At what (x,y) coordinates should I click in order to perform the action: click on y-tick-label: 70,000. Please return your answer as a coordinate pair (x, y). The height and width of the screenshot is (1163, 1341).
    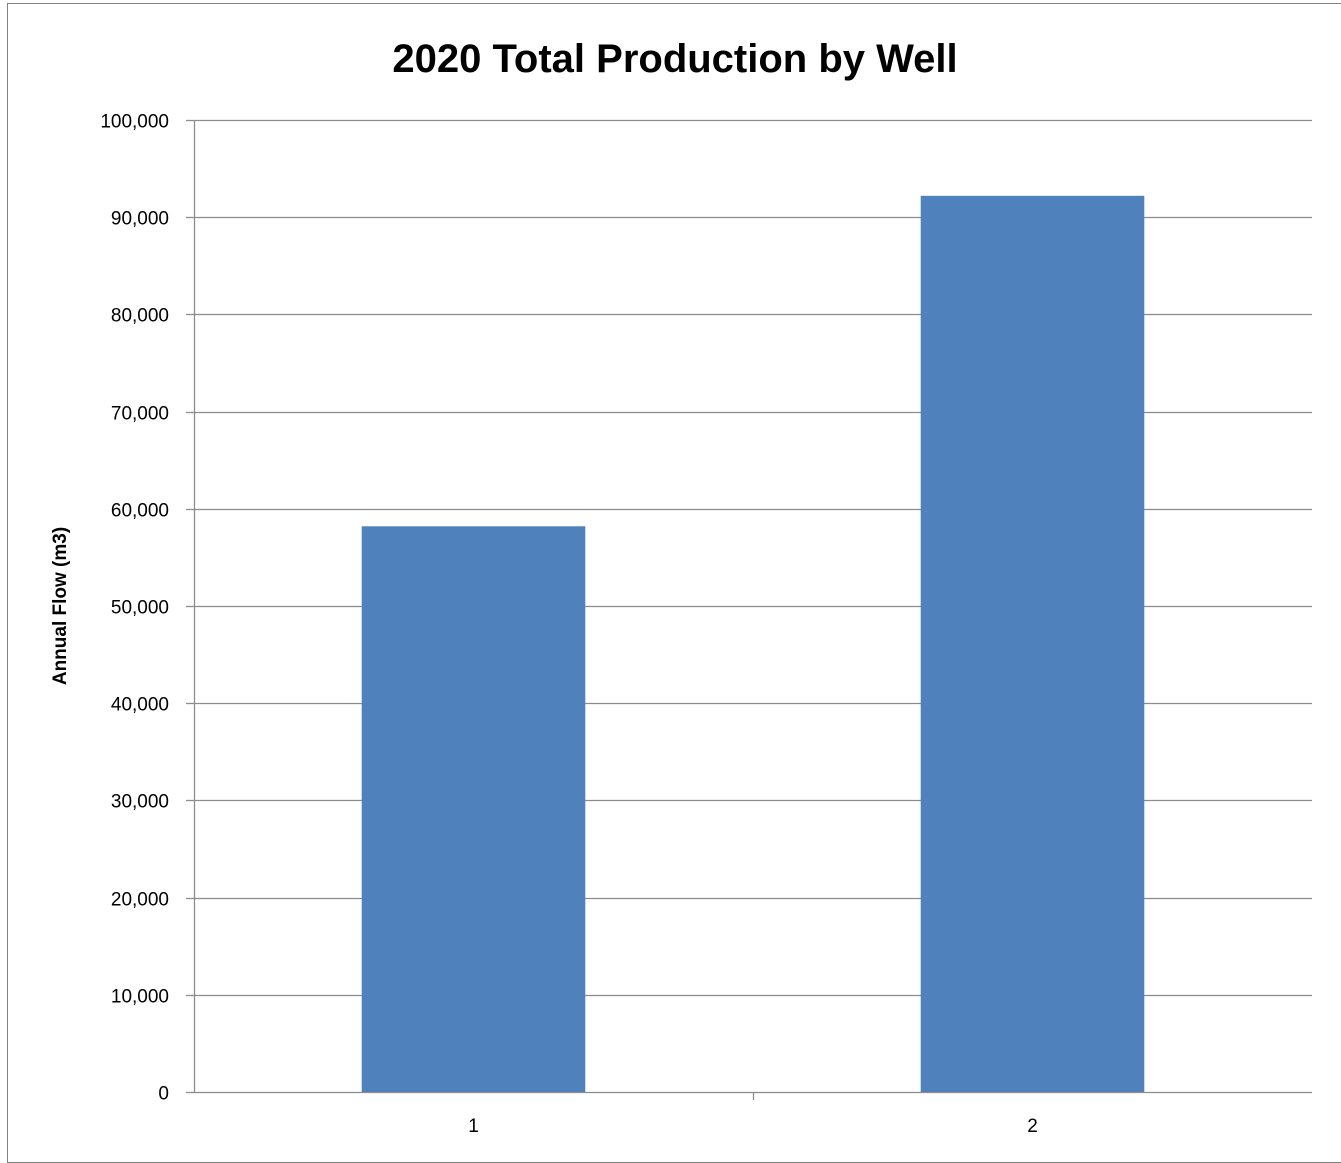
    Looking at the image, I should click on (140, 414).